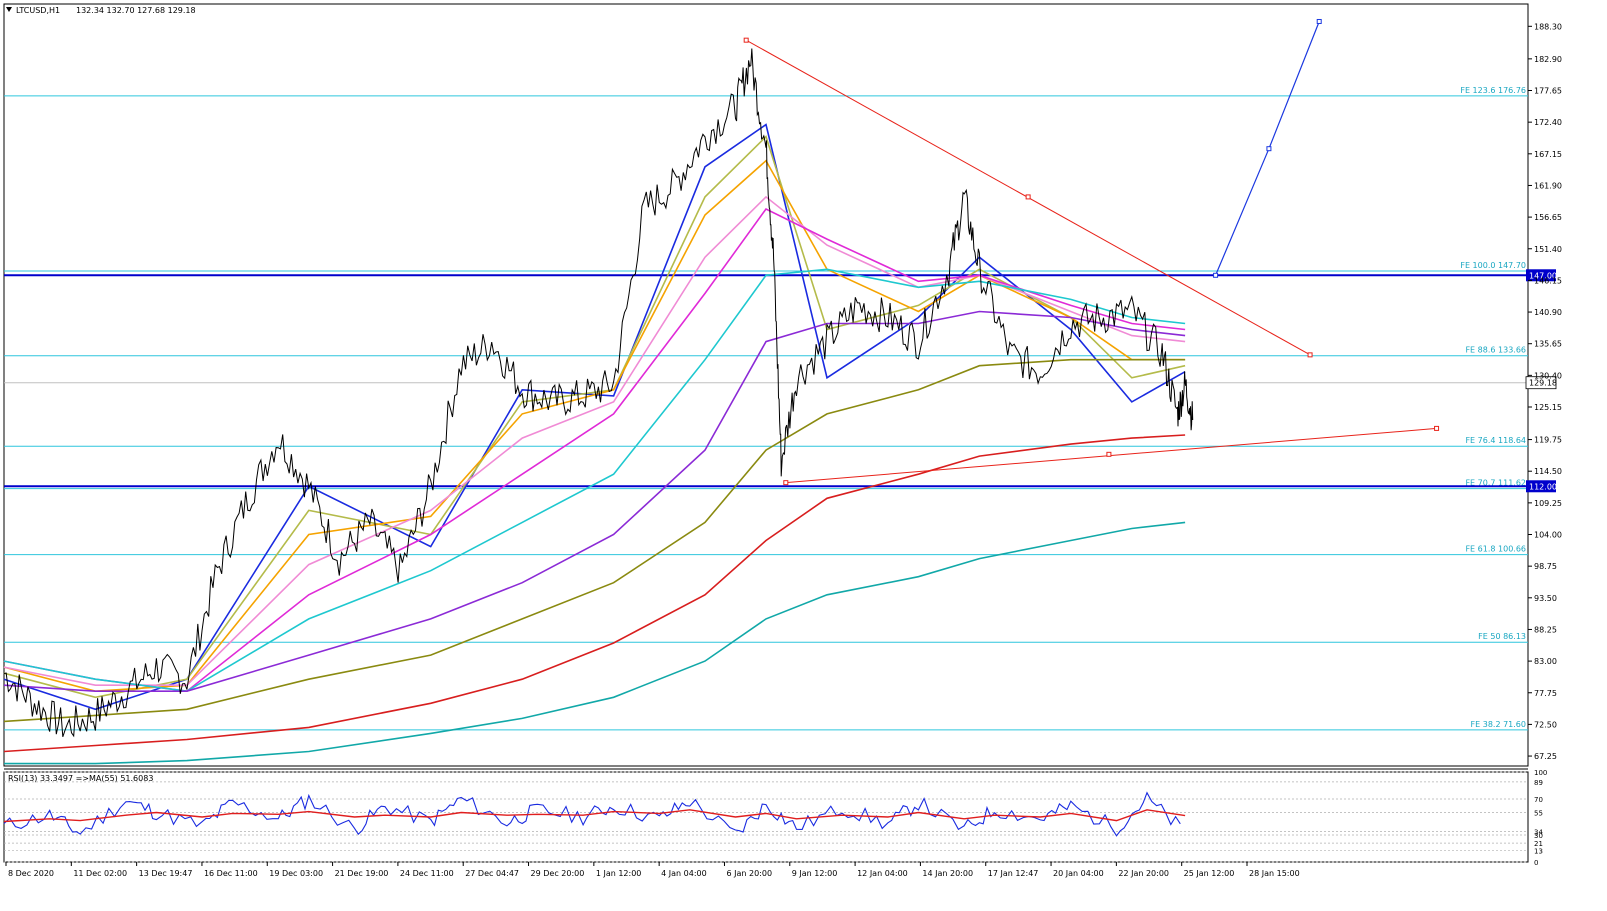  What do you see at coordinates (558, 873) in the screenshot?
I see `time-tick-label: 29 Dec 20:00` at bounding box center [558, 873].